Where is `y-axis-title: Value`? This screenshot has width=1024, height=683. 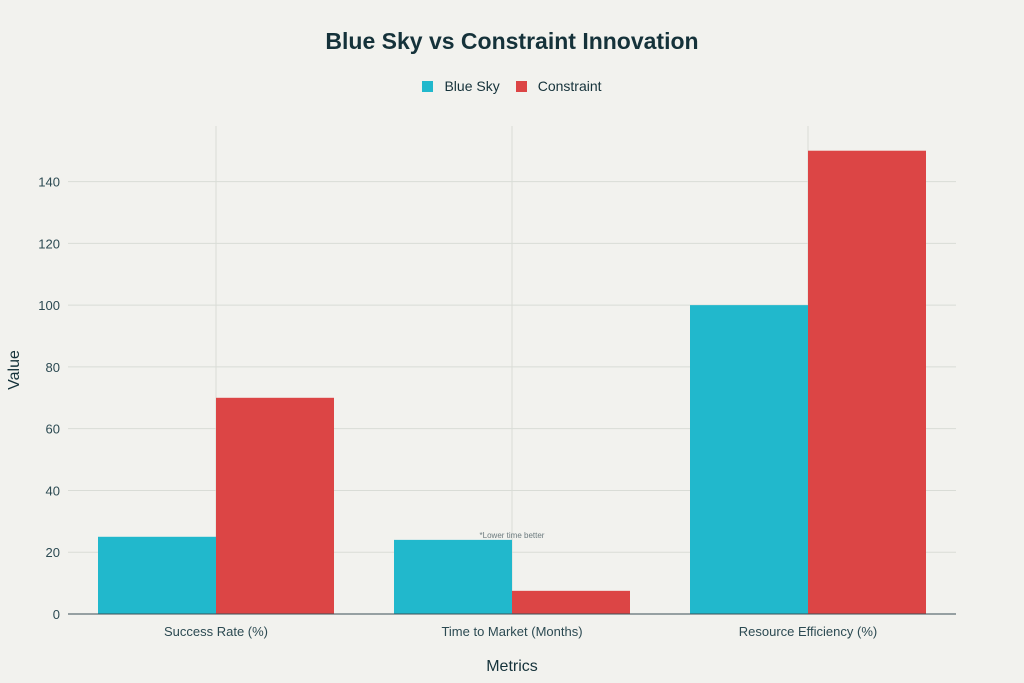
y-axis-title: Value is located at coordinates (14, 370).